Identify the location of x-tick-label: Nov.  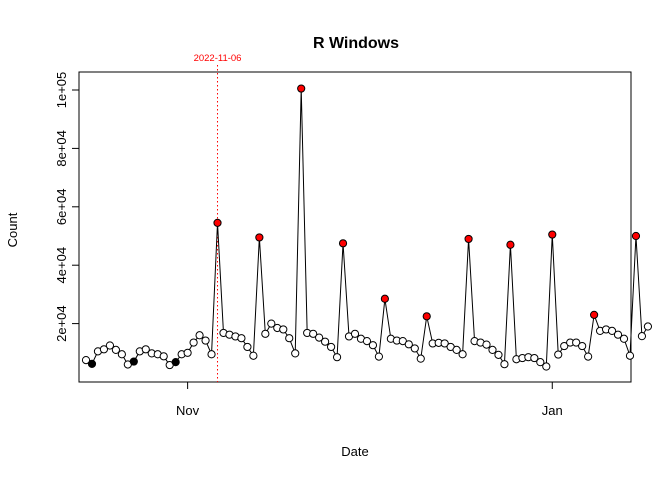
(188, 410).